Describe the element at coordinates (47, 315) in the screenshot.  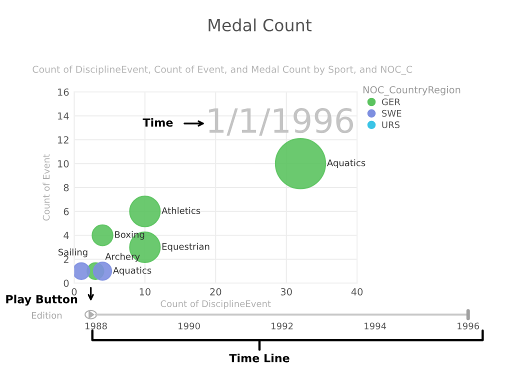
I see `text: Edition` at that location.